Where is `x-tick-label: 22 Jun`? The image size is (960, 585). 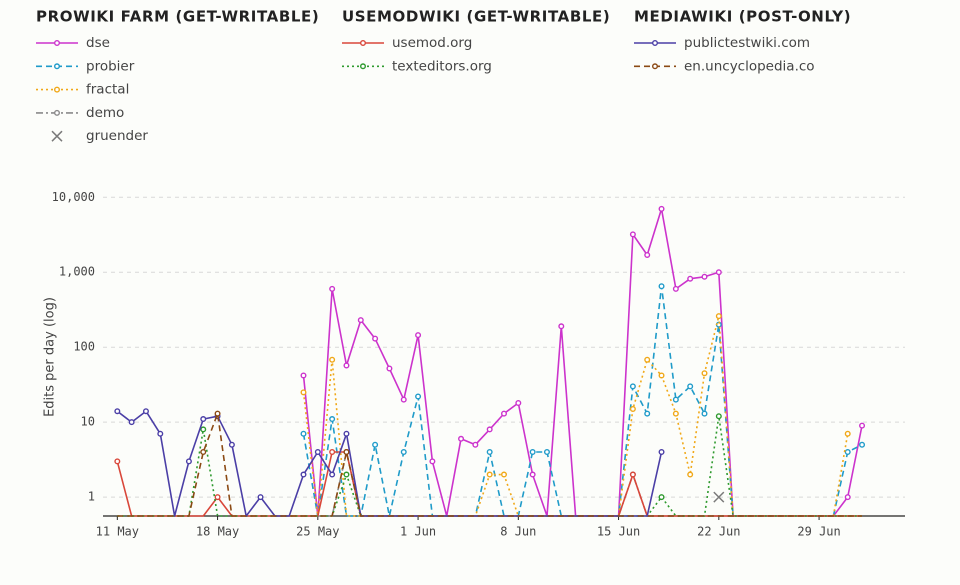
x-tick-label: 22 Jun is located at coordinates (718, 532).